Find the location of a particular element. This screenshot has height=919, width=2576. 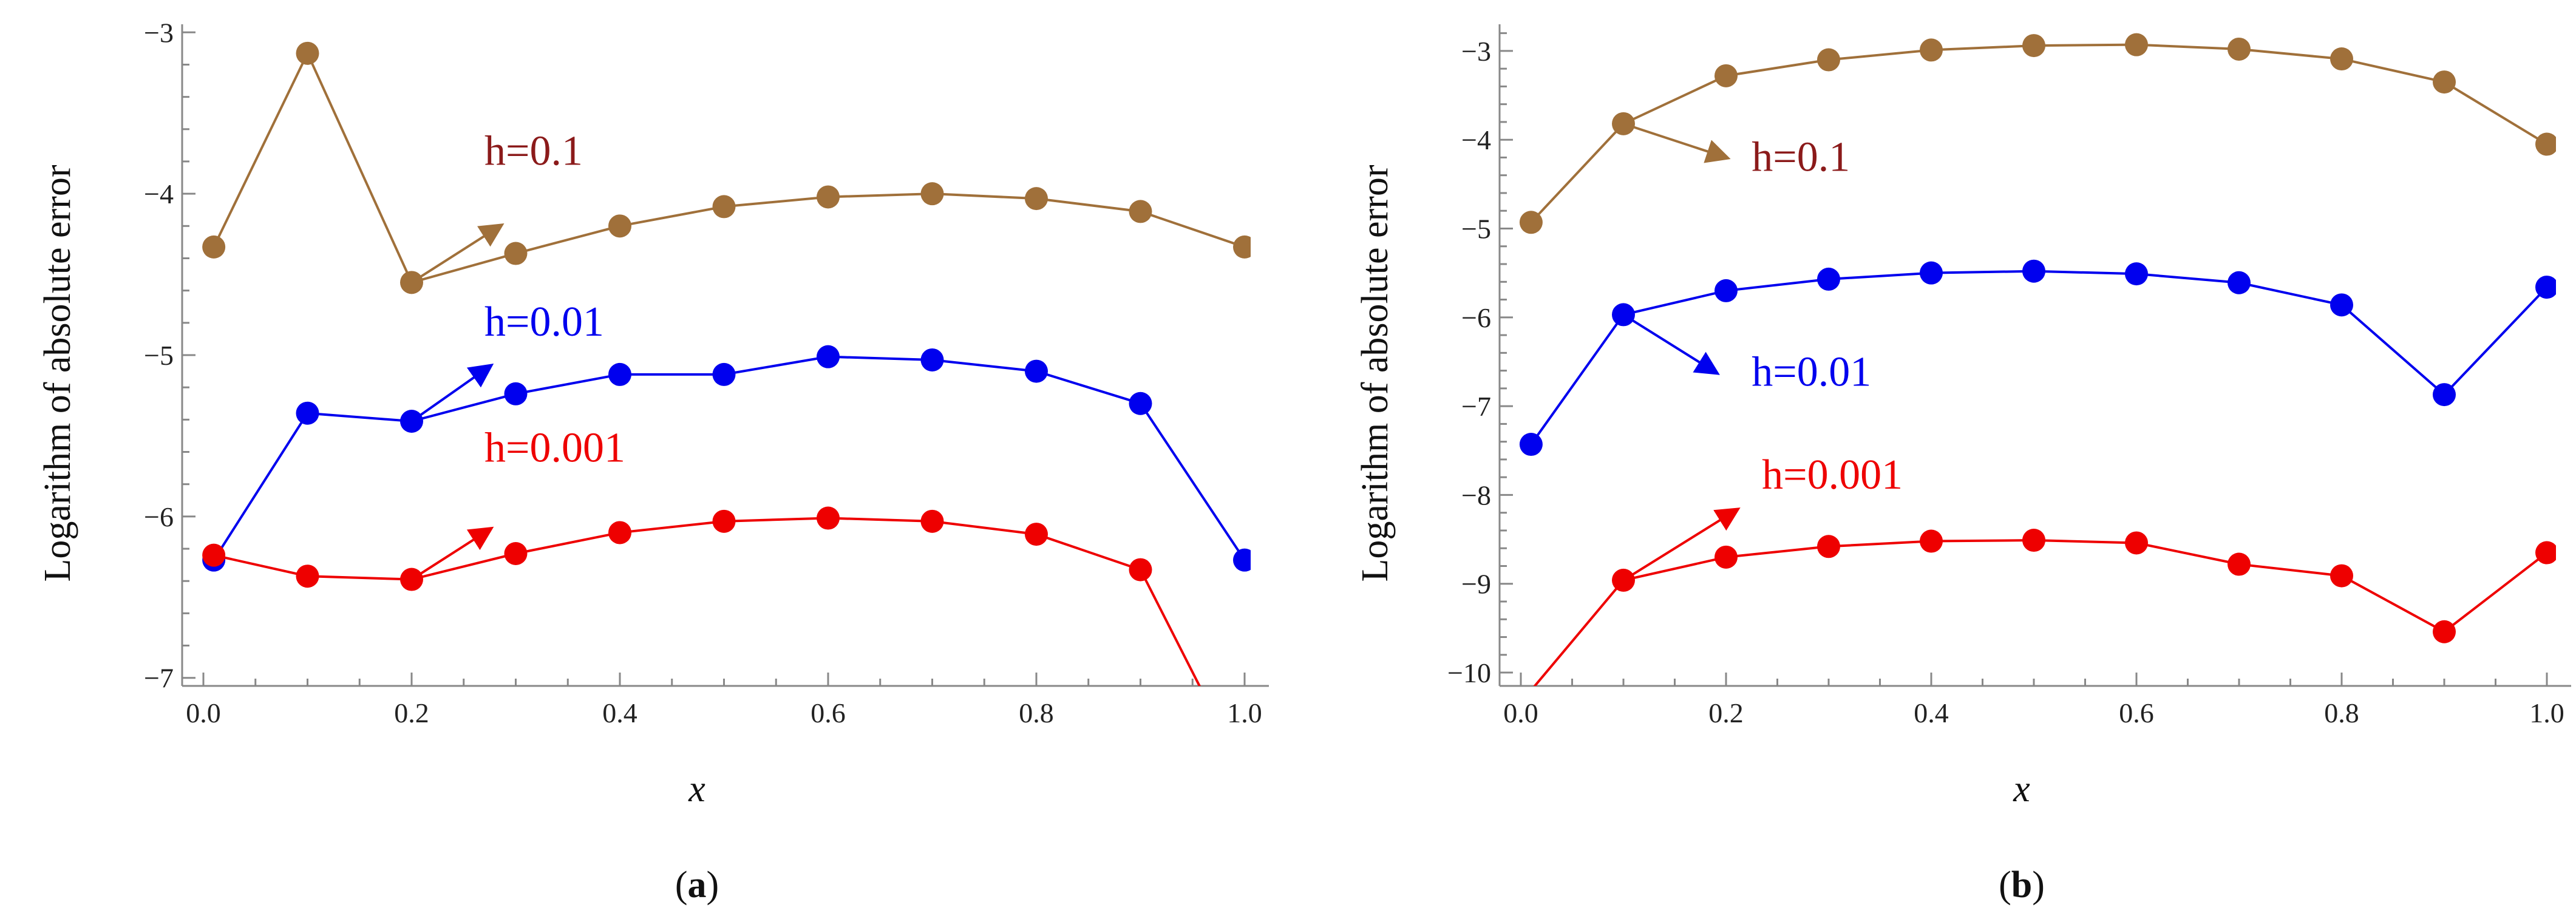

x-tick-label-b: 0.6 is located at coordinates (2136, 712).